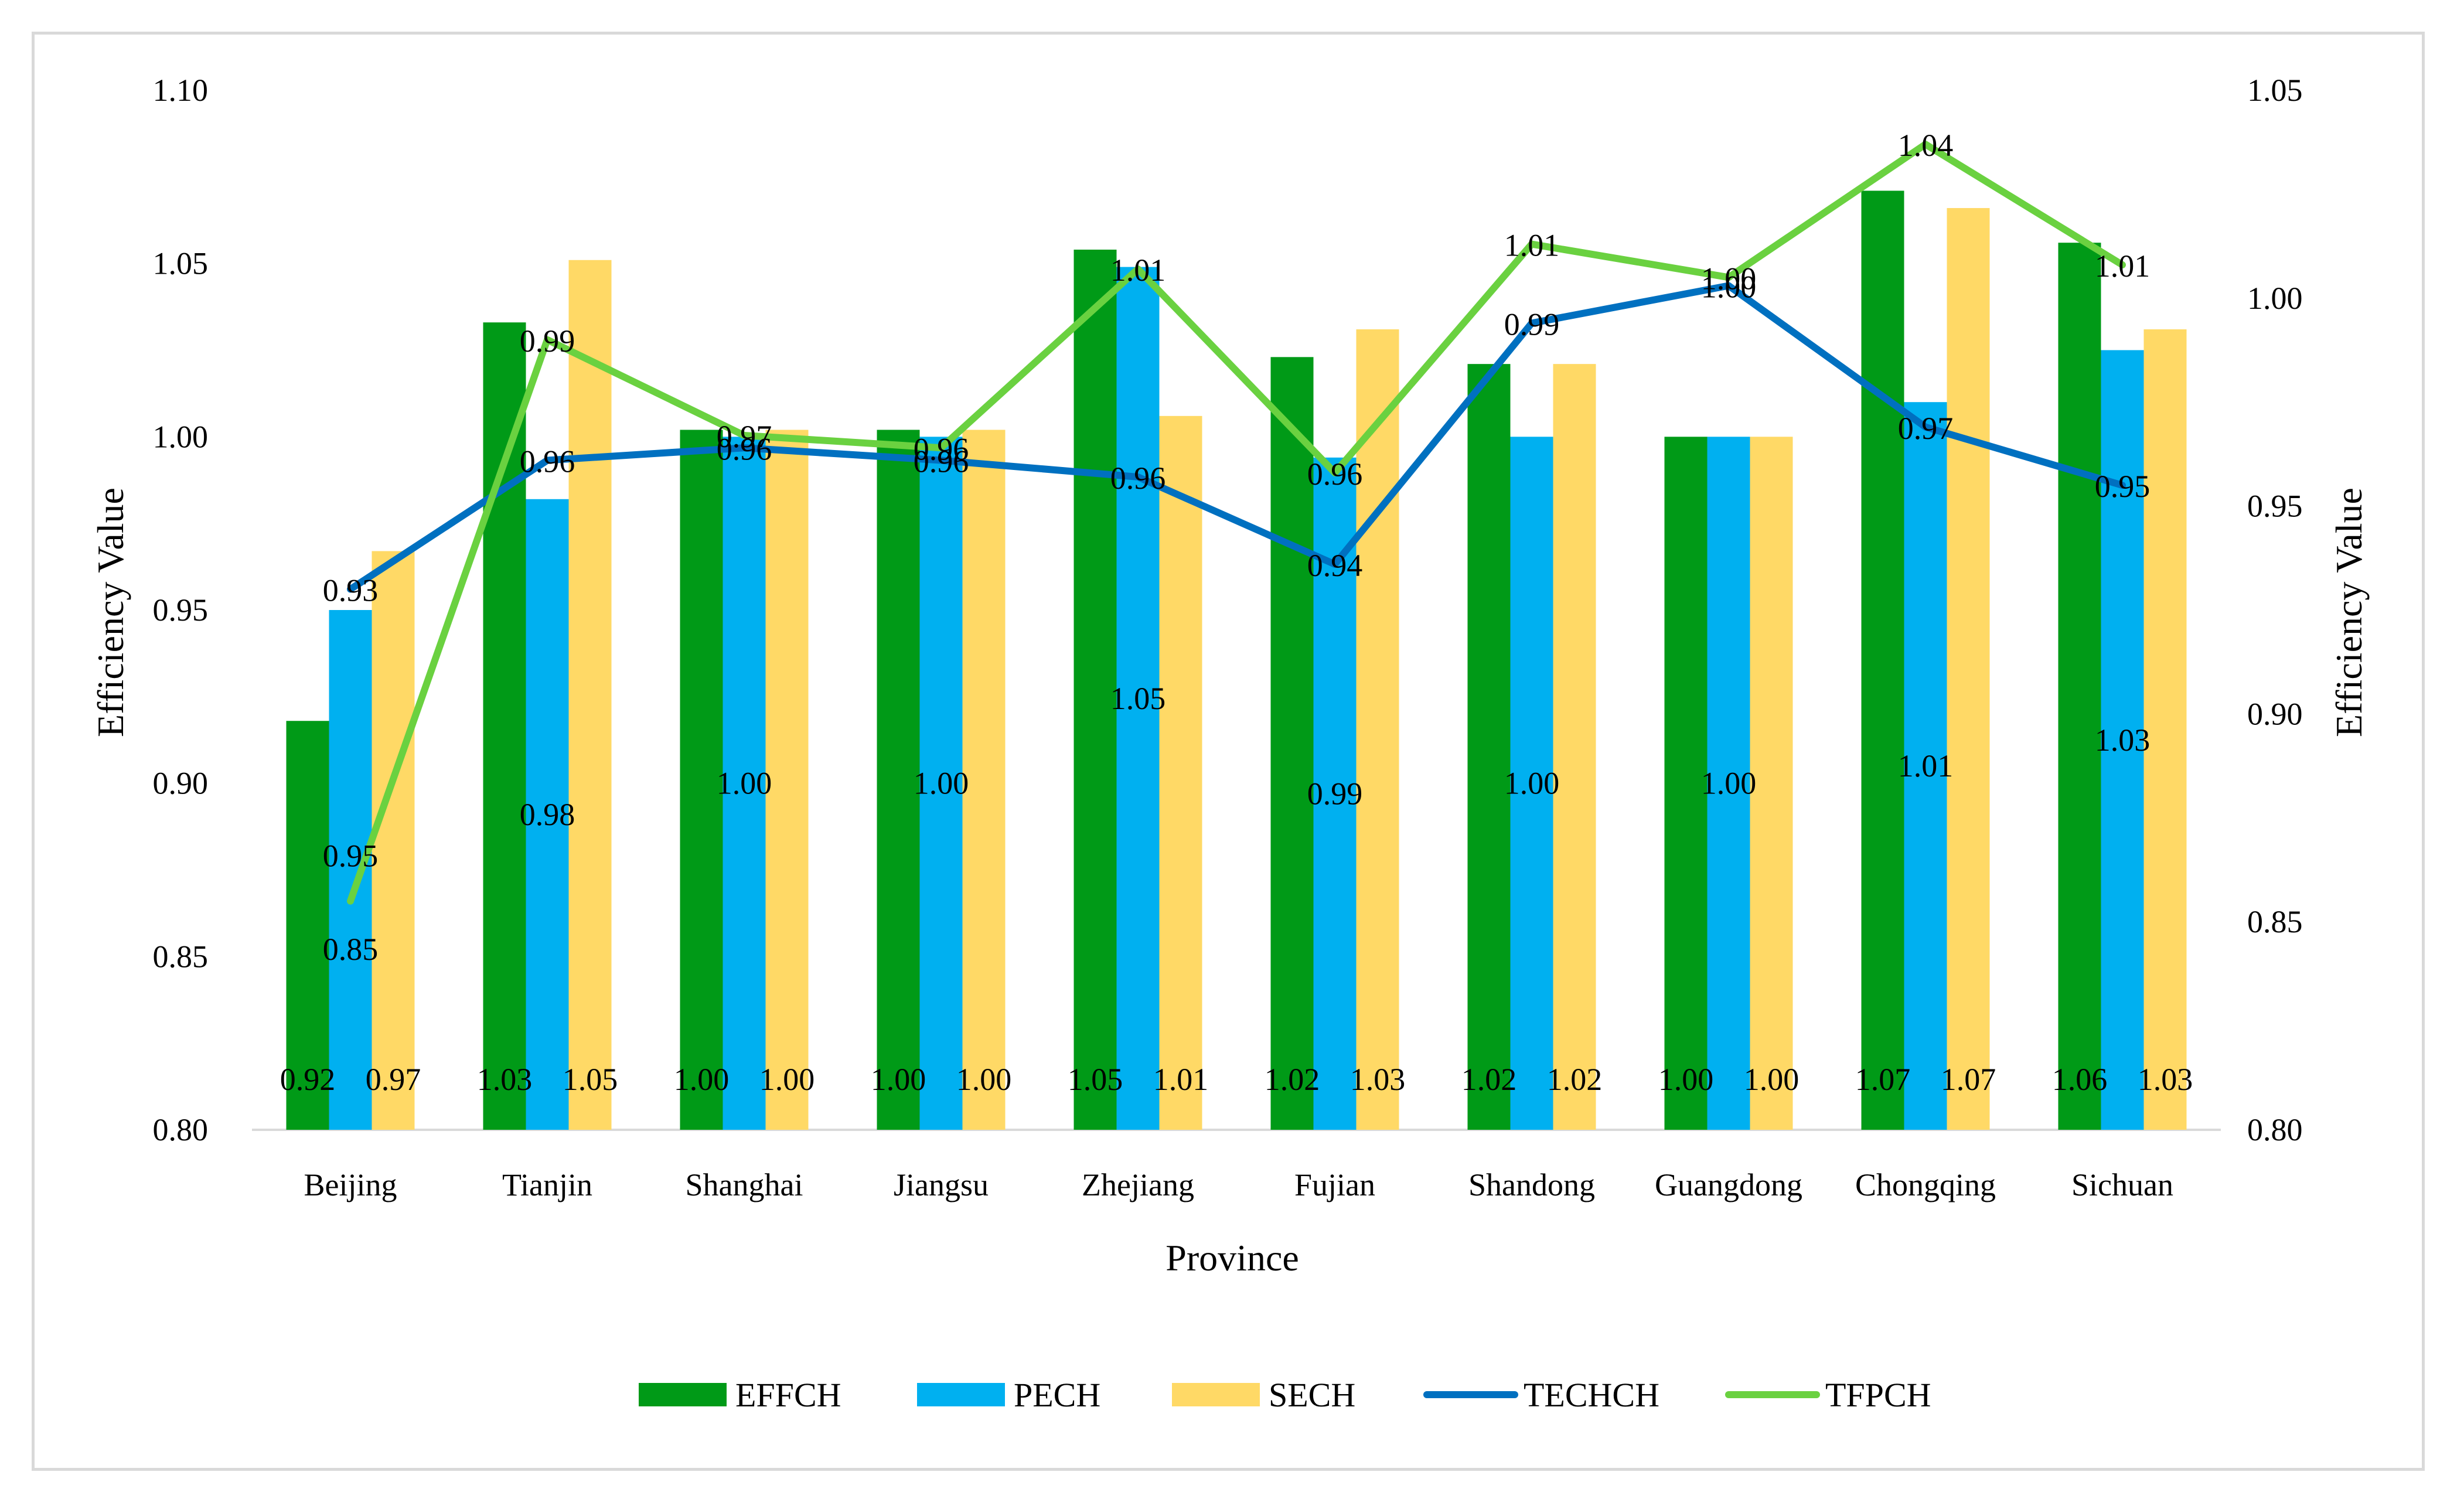  I want to click on x-tick-label: Zhejiang, so click(1138, 1184).